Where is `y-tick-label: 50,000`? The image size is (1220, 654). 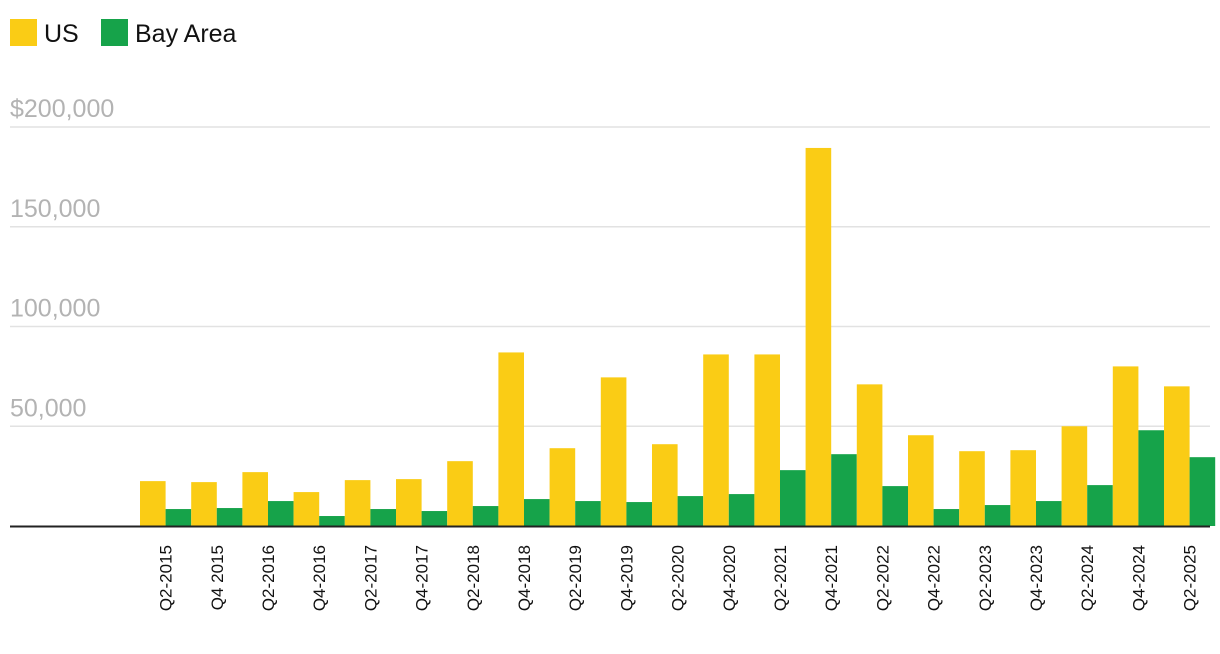
y-tick-label: 50,000 is located at coordinates (48, 408).